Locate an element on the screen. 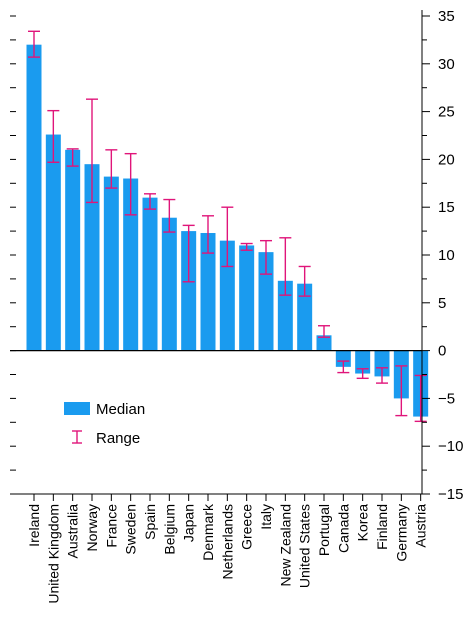 This screenshot has height=626, width=470. category-label: Netherlands is located at coordinates (227, 542).